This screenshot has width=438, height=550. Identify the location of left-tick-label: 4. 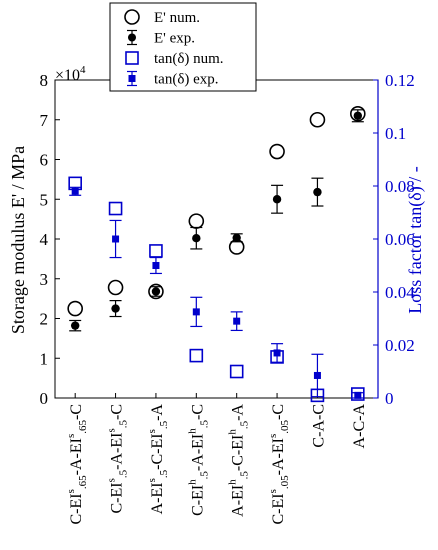
(44, 239).